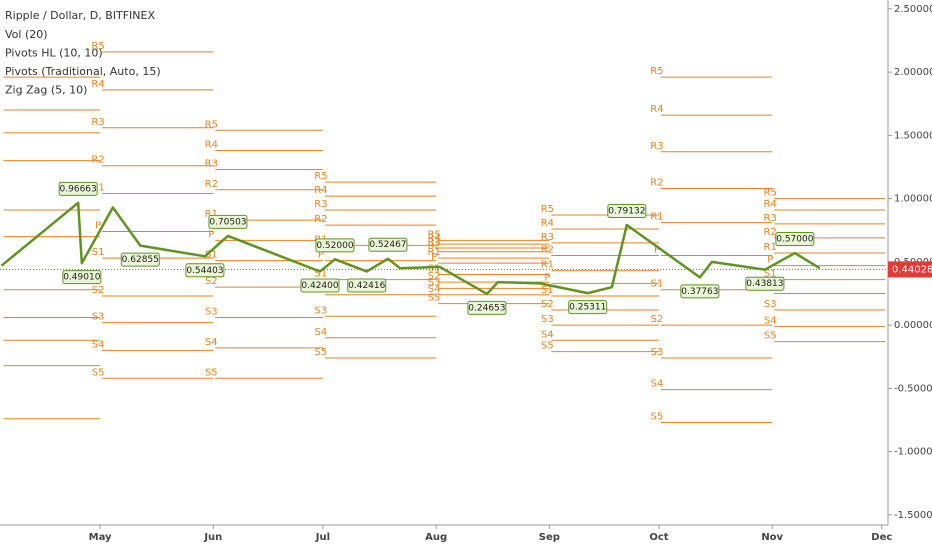 The image size is (932, 550). Describe the element at coordinates (212, 537) in the screenshot. I see `x-tick-label: Jun` at that location.